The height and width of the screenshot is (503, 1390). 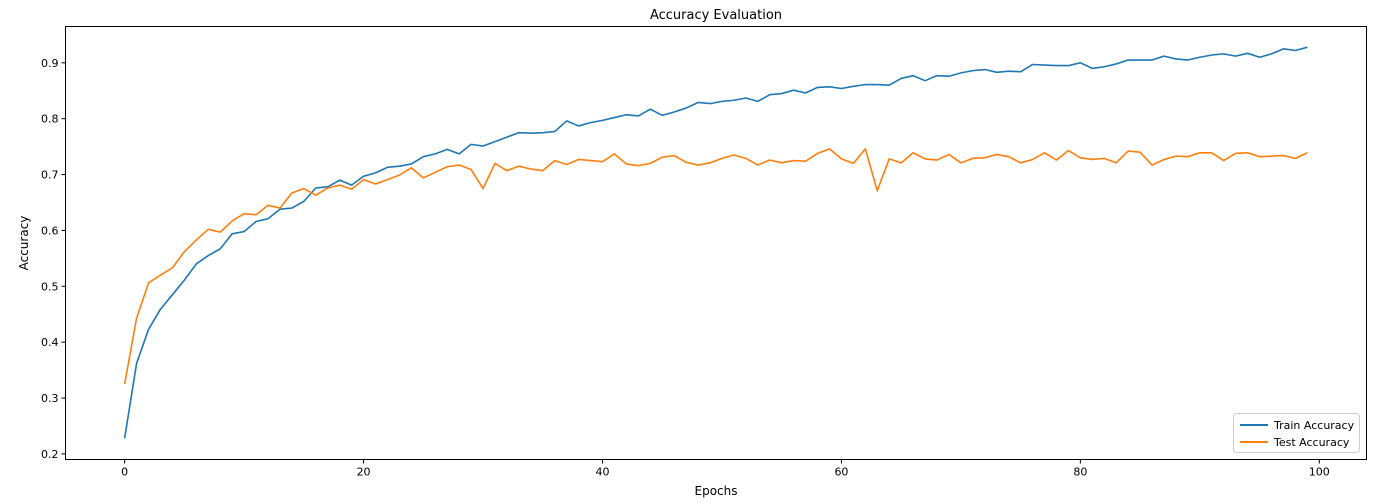 What do you see at coordinates (50, 230) in the screenshot?
I see `y-tick-label-4: 0.6` at bounding box center [50, 230].